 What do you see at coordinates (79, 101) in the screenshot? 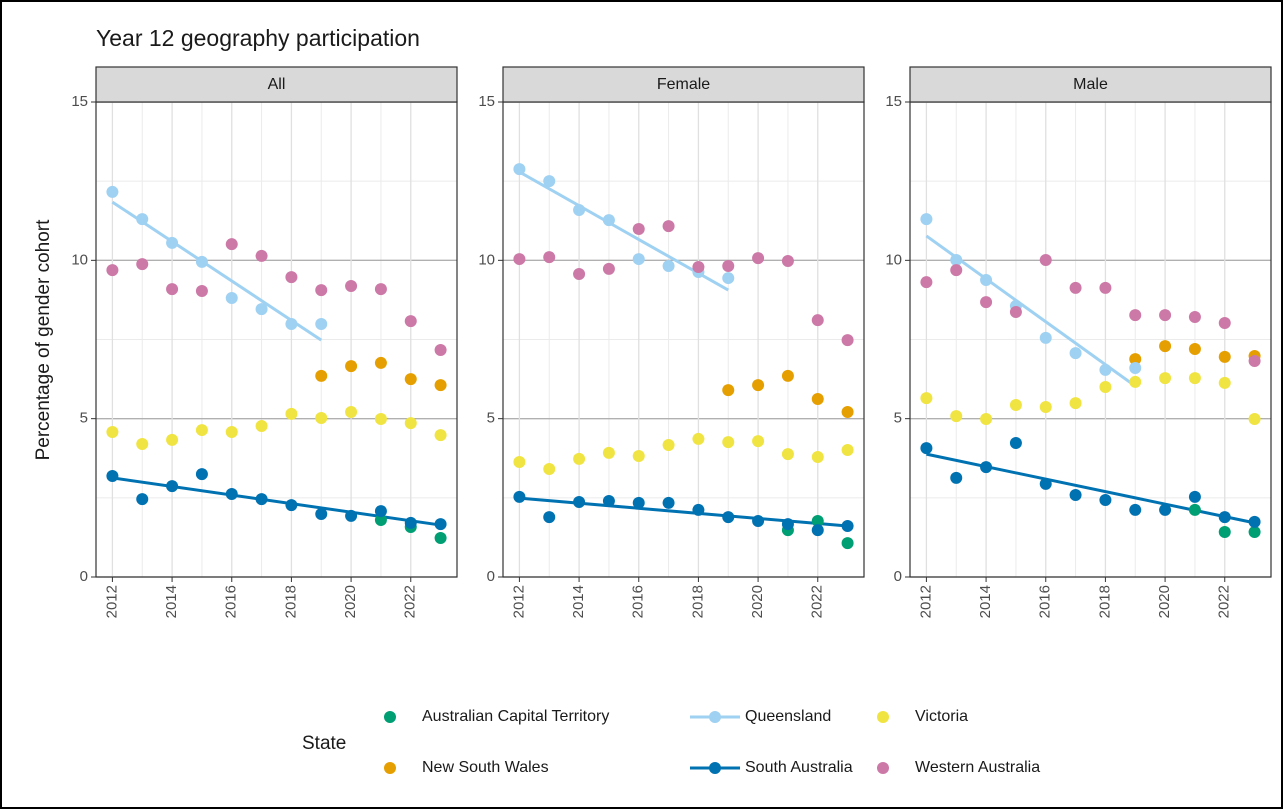
I see `y-tick-label: 15` at bounding box center [79, 101].